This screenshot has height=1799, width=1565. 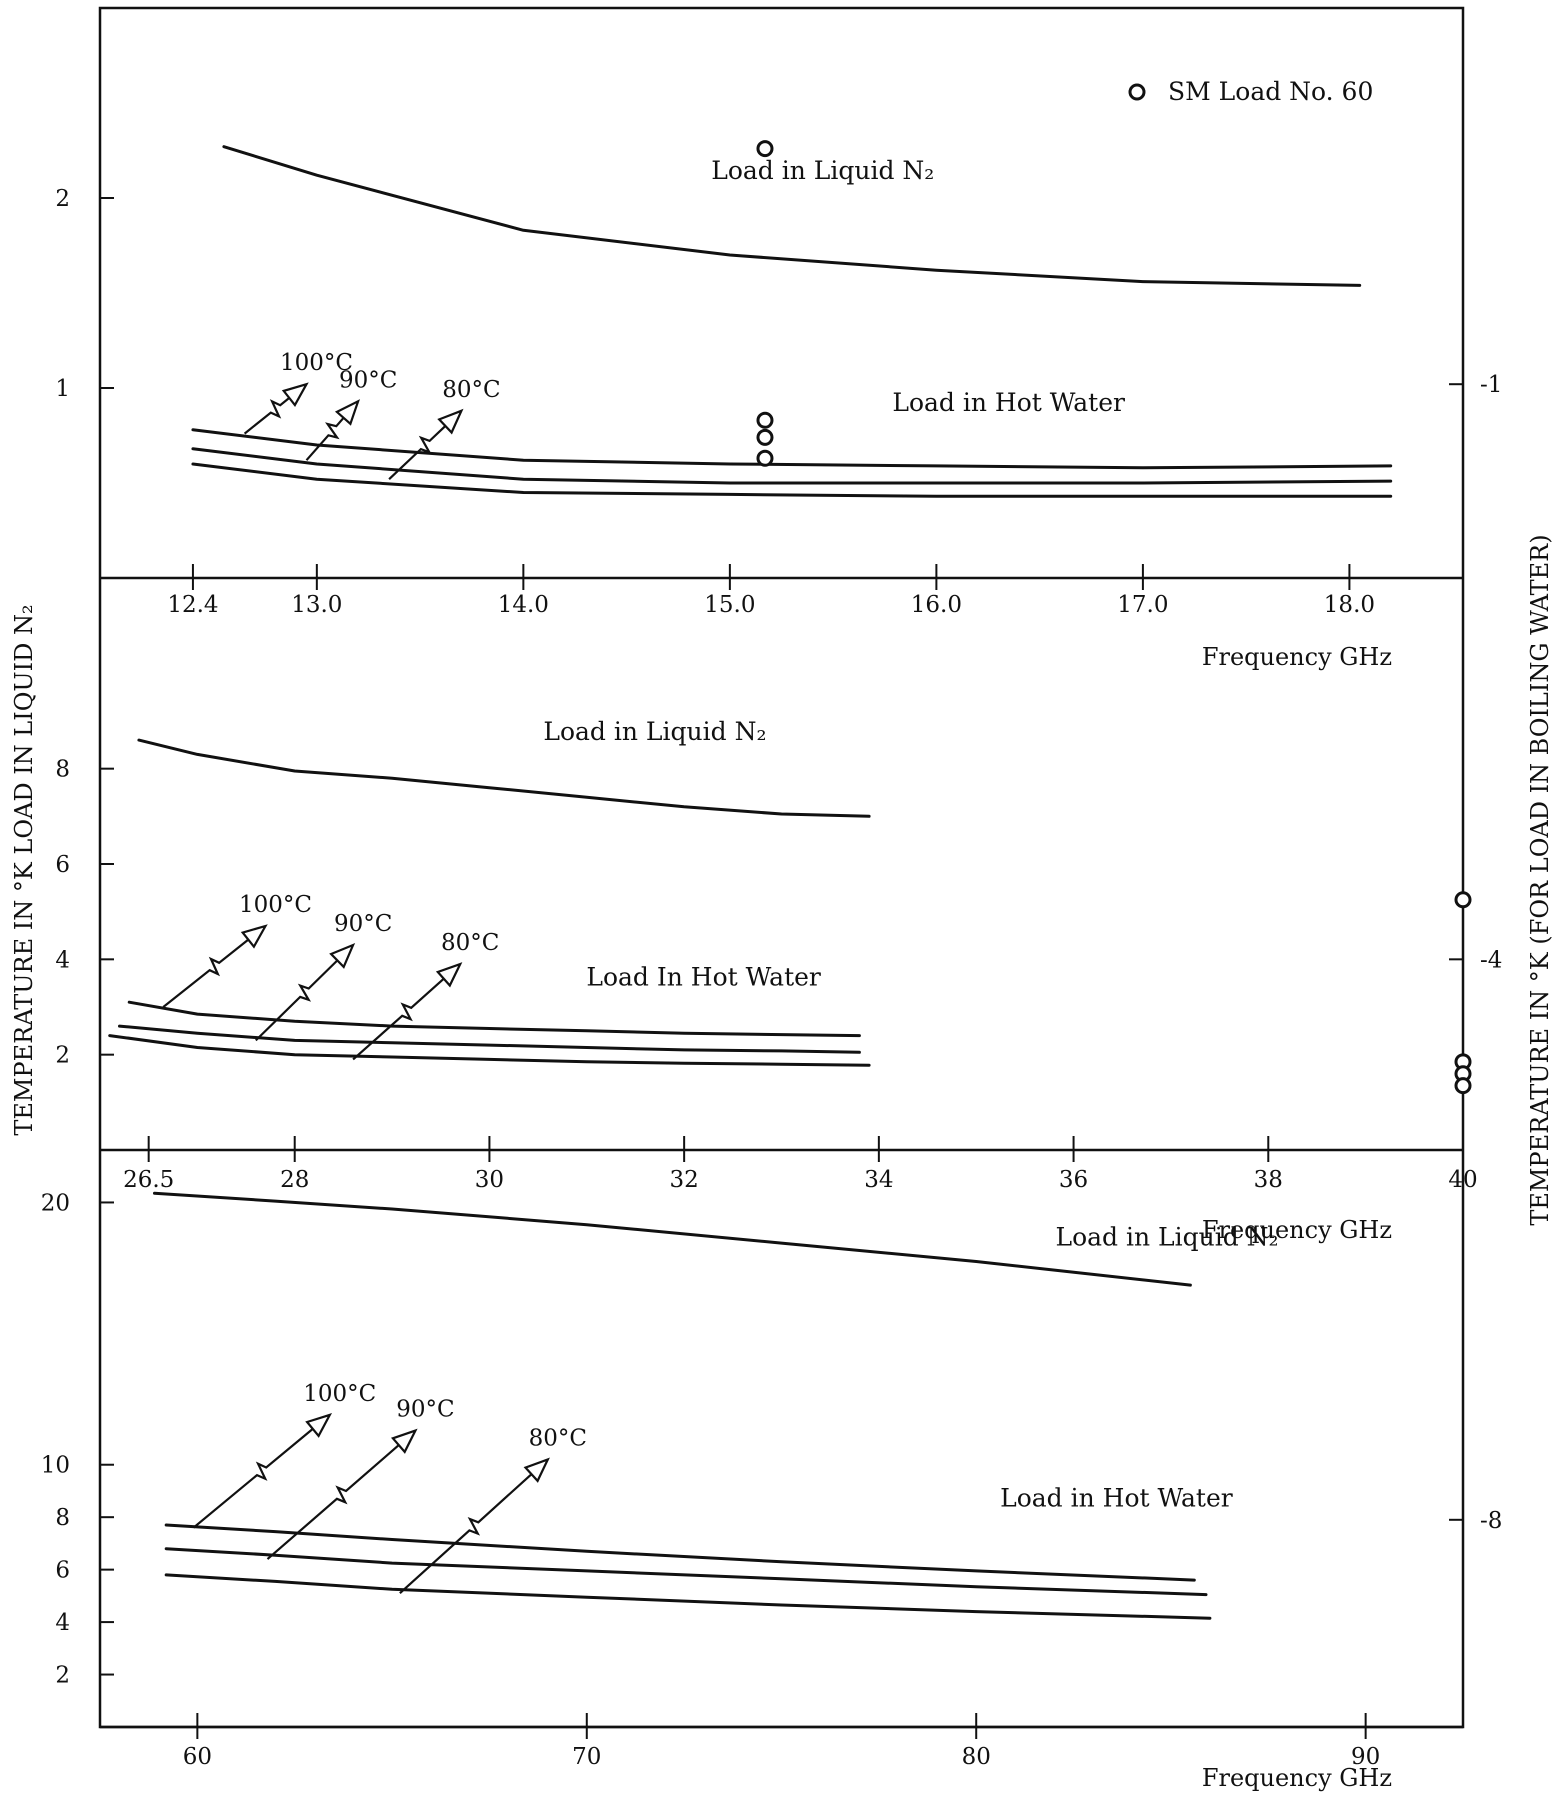 I want to click on panel-ku-band-series-100-c, so click(x=792, y=449).